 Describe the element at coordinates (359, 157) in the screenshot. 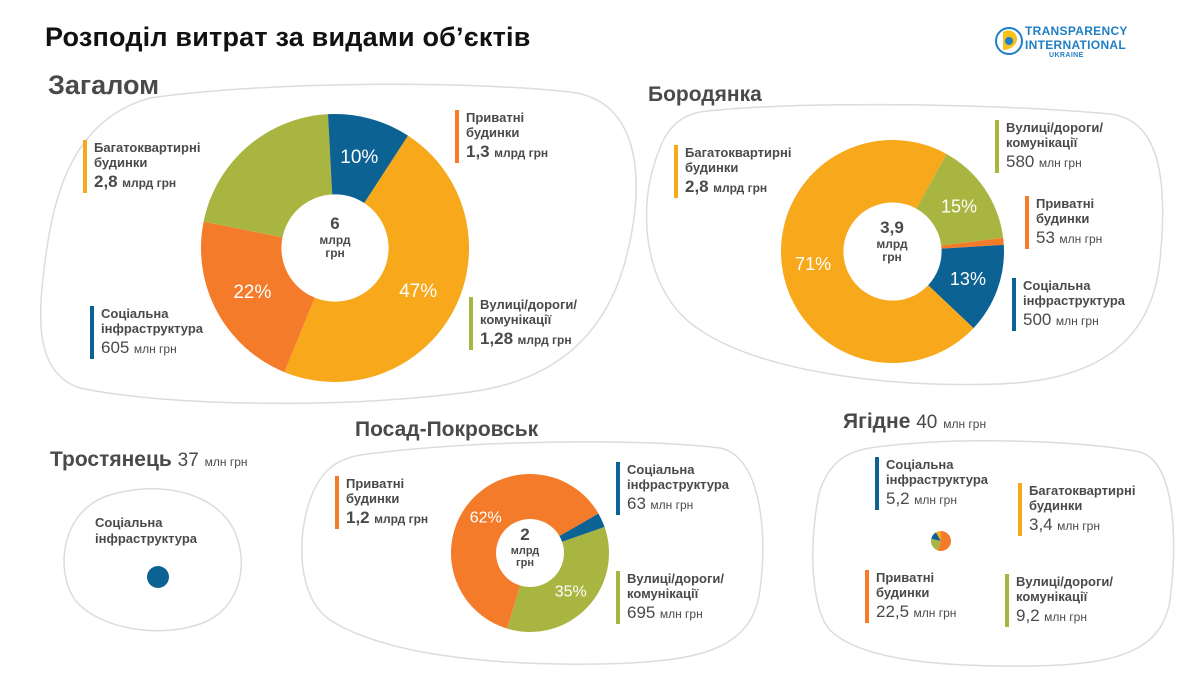

I see `slice-percent-label: 10%` at that location.